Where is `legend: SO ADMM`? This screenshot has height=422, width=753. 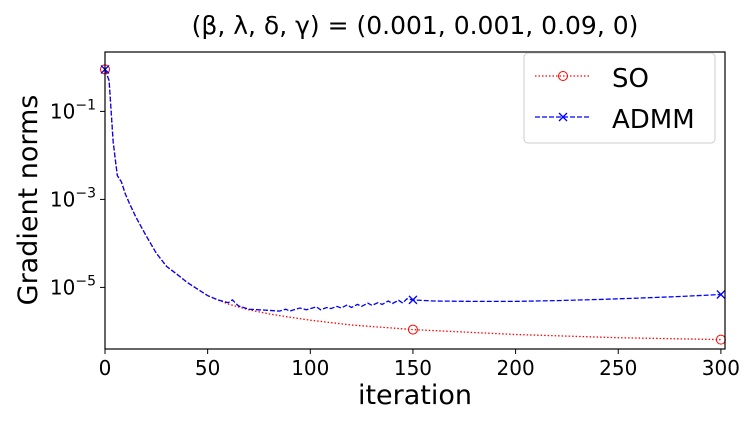 legend: SO ADMM is located at coordinates (619, 98).